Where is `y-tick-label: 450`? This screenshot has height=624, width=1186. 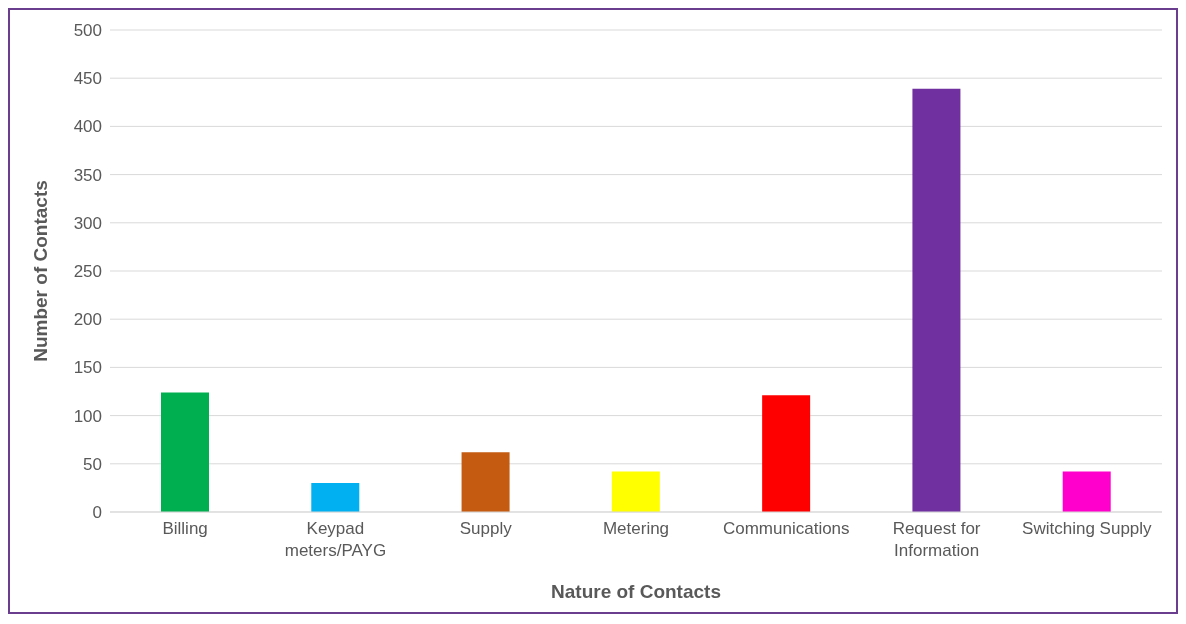 y-tick-label: 450 is located at coordinates (87, 79).